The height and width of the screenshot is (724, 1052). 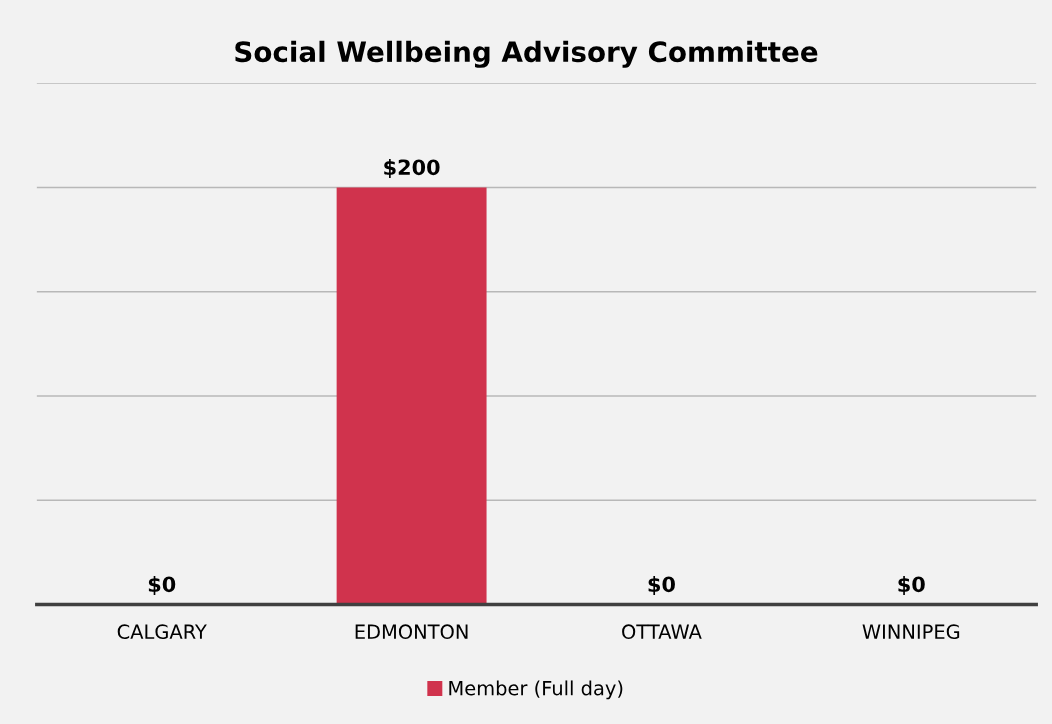 What do you see at coordinates (911, 632) in the screenshot?
I see `x-tick-label: WINNIPEG` at bounding box center [911, 632].